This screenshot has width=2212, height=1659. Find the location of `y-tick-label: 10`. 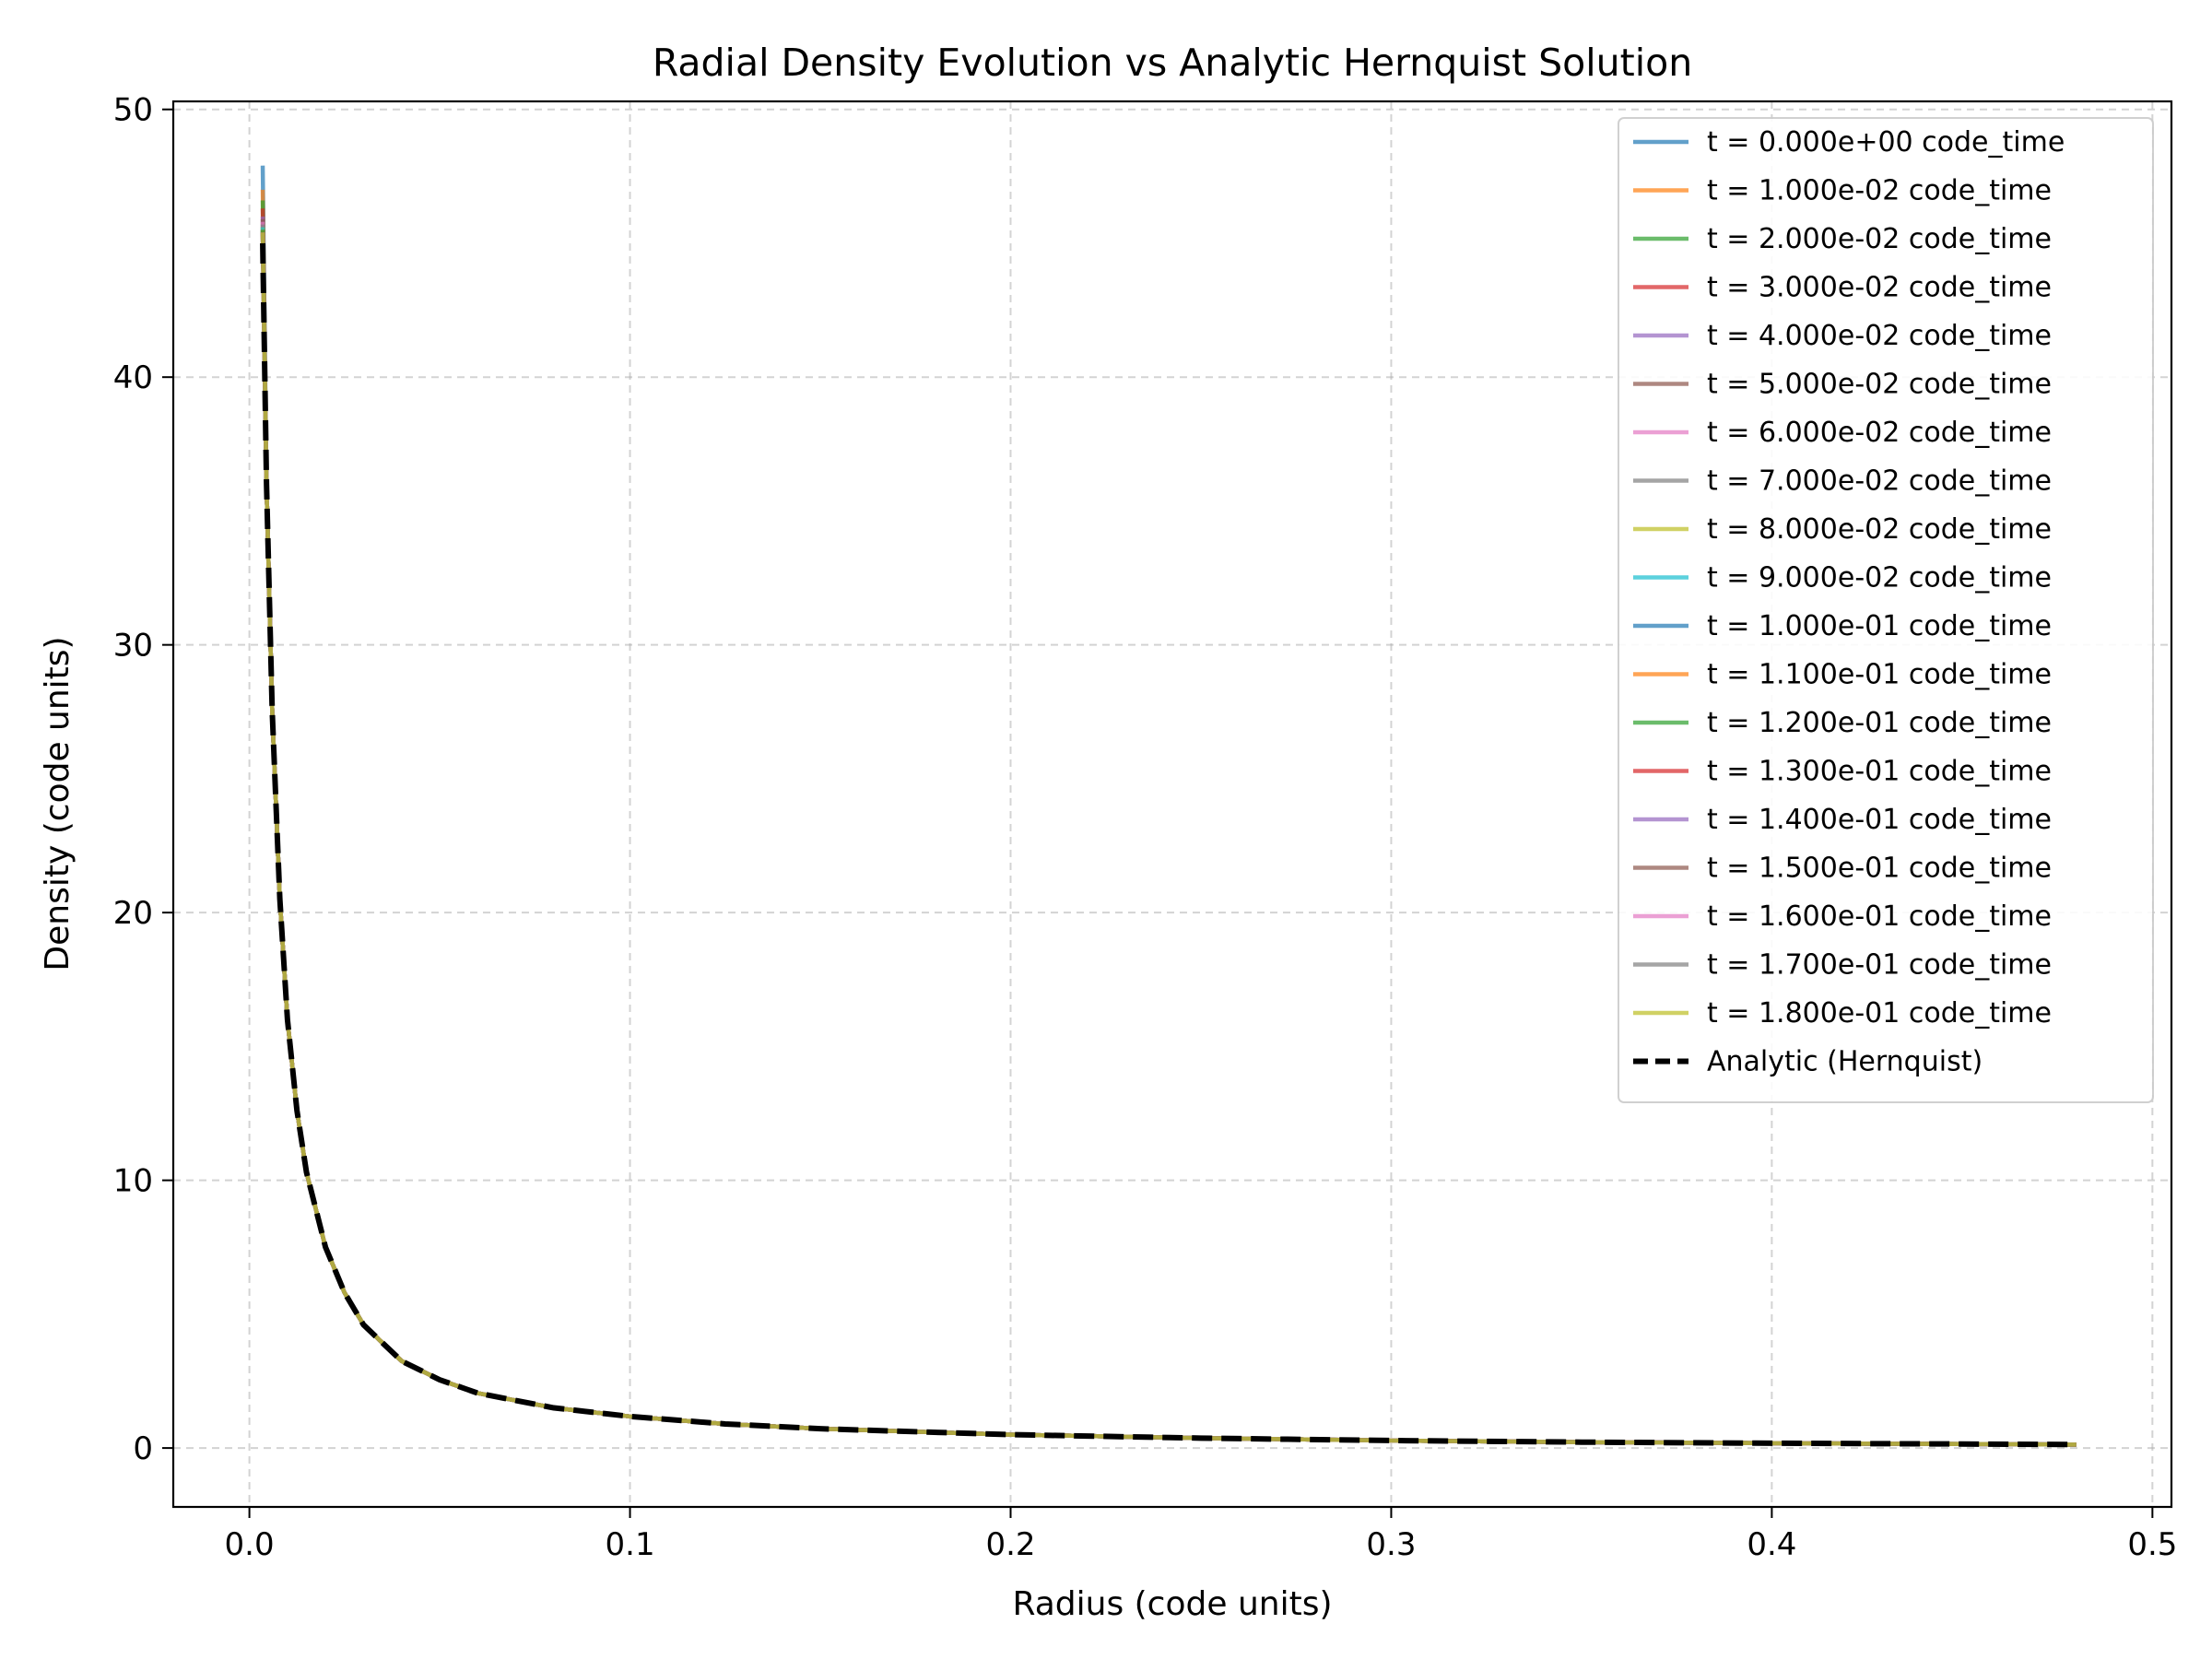

y-tick-label: 10 is located at coordinates (133, 1181).